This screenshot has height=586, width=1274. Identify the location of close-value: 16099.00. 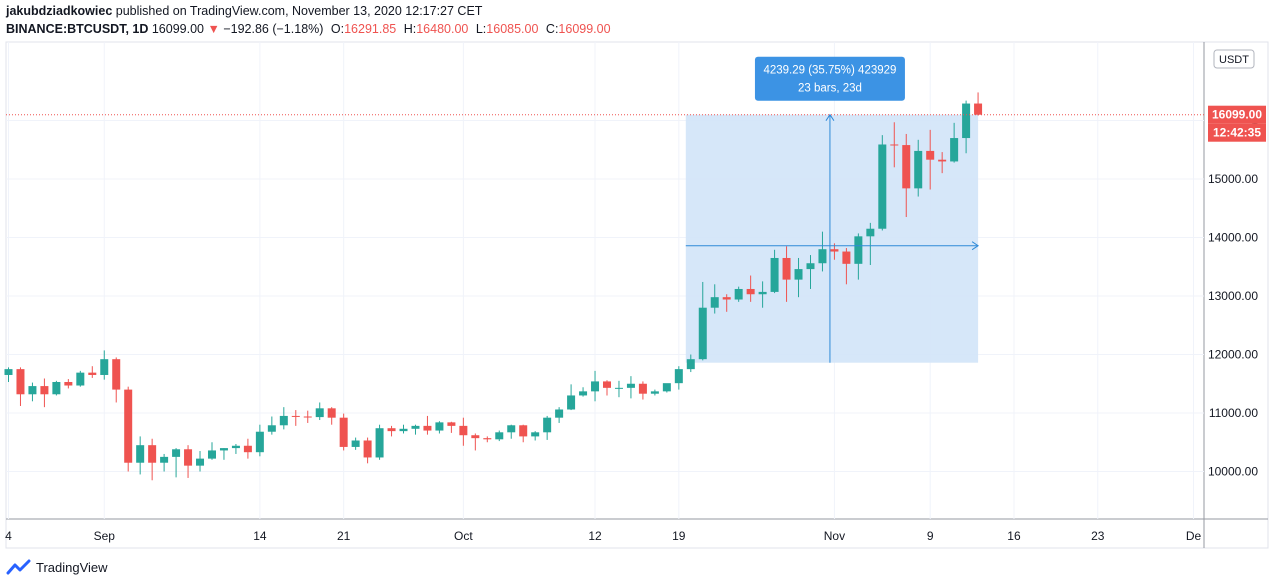
(584, 29).